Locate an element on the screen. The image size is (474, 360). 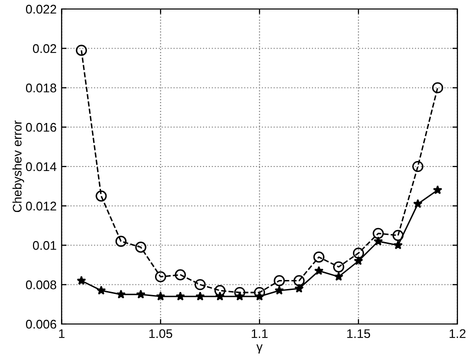
y-axis-title: Chebyshev error is located at coordinates (18, 166).